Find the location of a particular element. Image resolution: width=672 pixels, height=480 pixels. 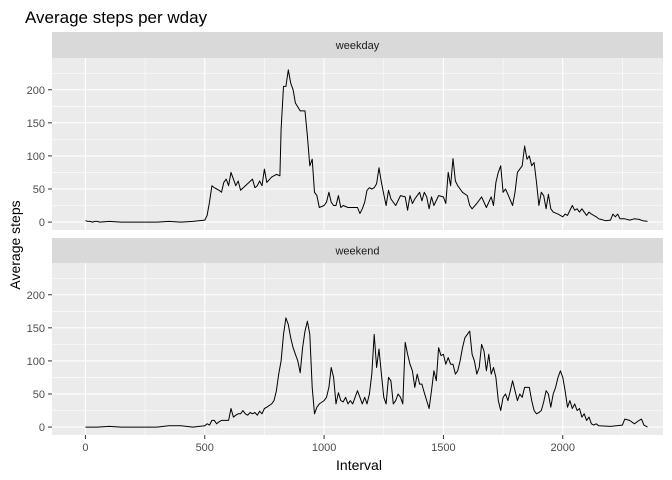

x-tick-label: 500 is located at coordinates (205, 448).